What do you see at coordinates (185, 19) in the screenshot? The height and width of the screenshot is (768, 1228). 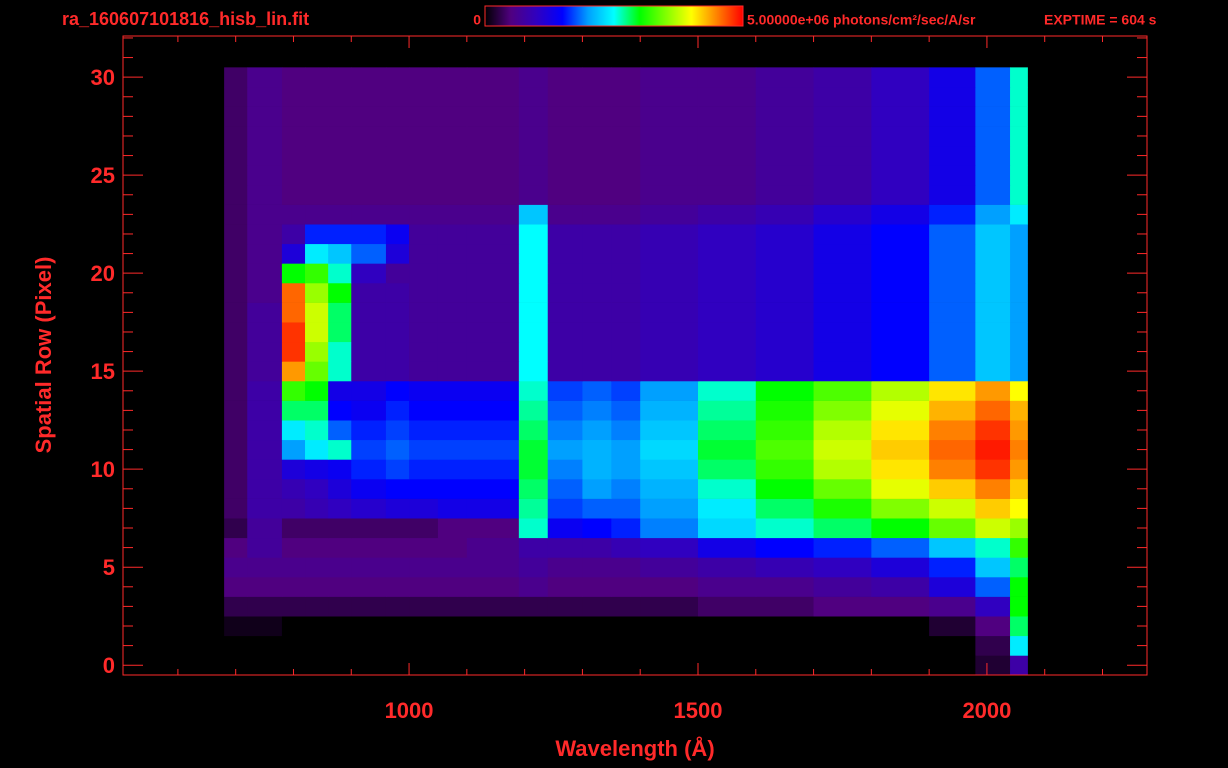 I see `chart-title: ra_160607101816_hisb_lin.fit` at bounding box center [185, 19].